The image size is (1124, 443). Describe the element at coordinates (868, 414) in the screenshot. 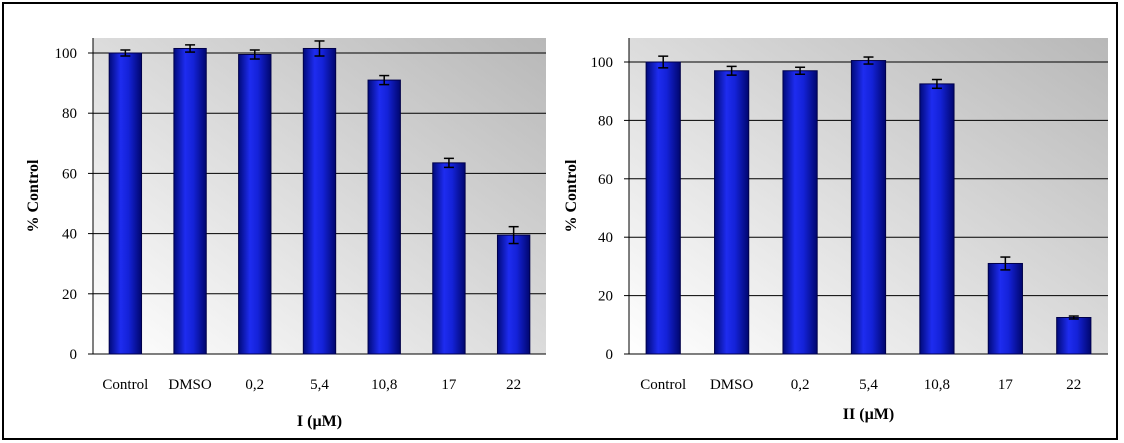

I see `x-axis-title: II (µM)` at that location.